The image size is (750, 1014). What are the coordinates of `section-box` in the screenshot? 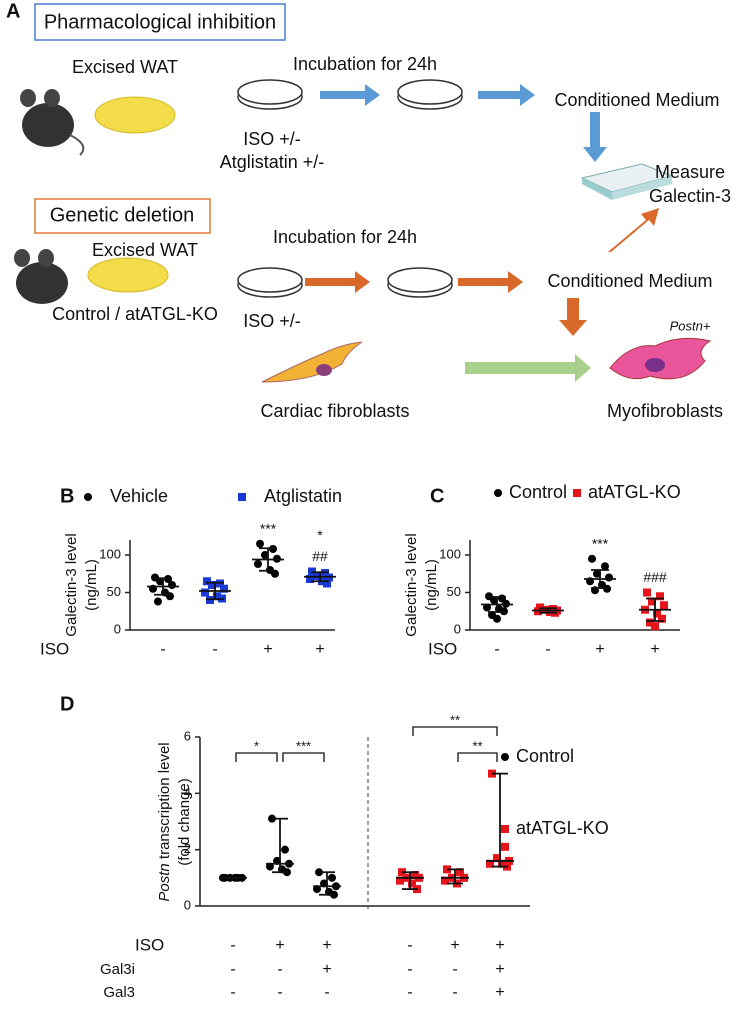 It's located at (122, 216).